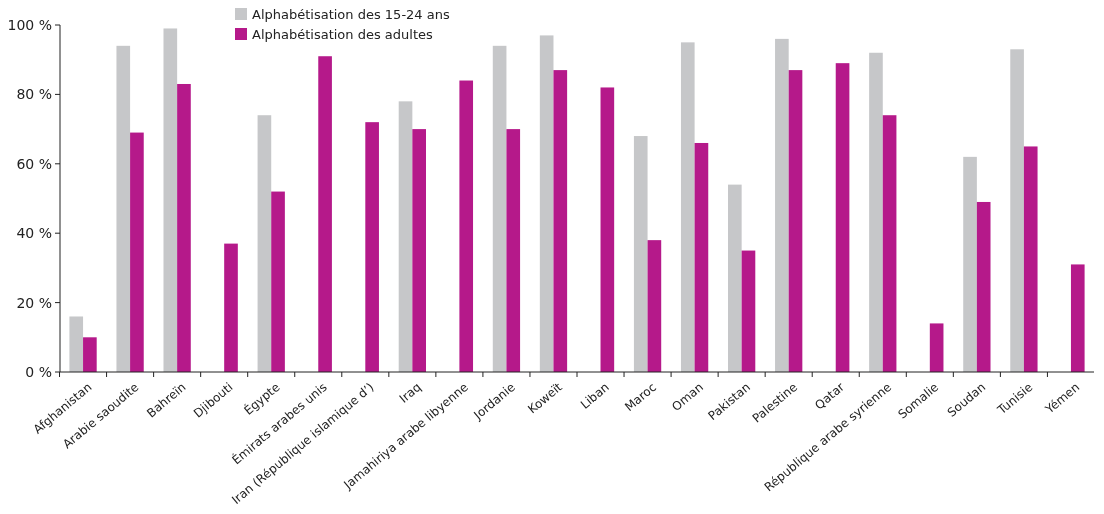  I want to click on y-tick-label: 20 %, so click(34, 302).